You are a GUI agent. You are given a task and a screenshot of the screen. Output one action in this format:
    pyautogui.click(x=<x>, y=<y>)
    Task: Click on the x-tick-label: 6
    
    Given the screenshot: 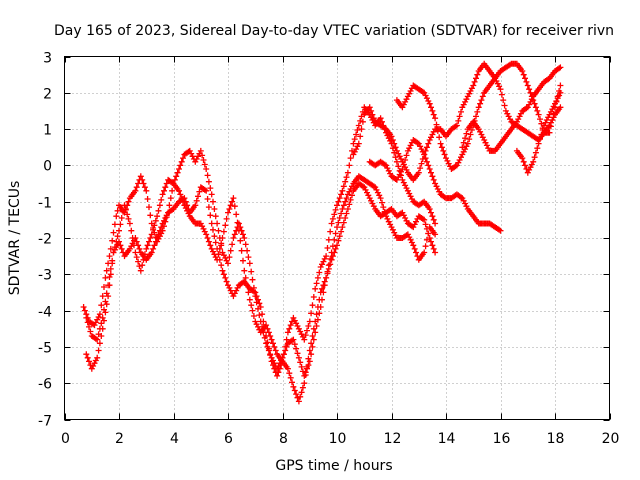 What is the action you would take?
    pyautogui.click(x=228, y=439)
    